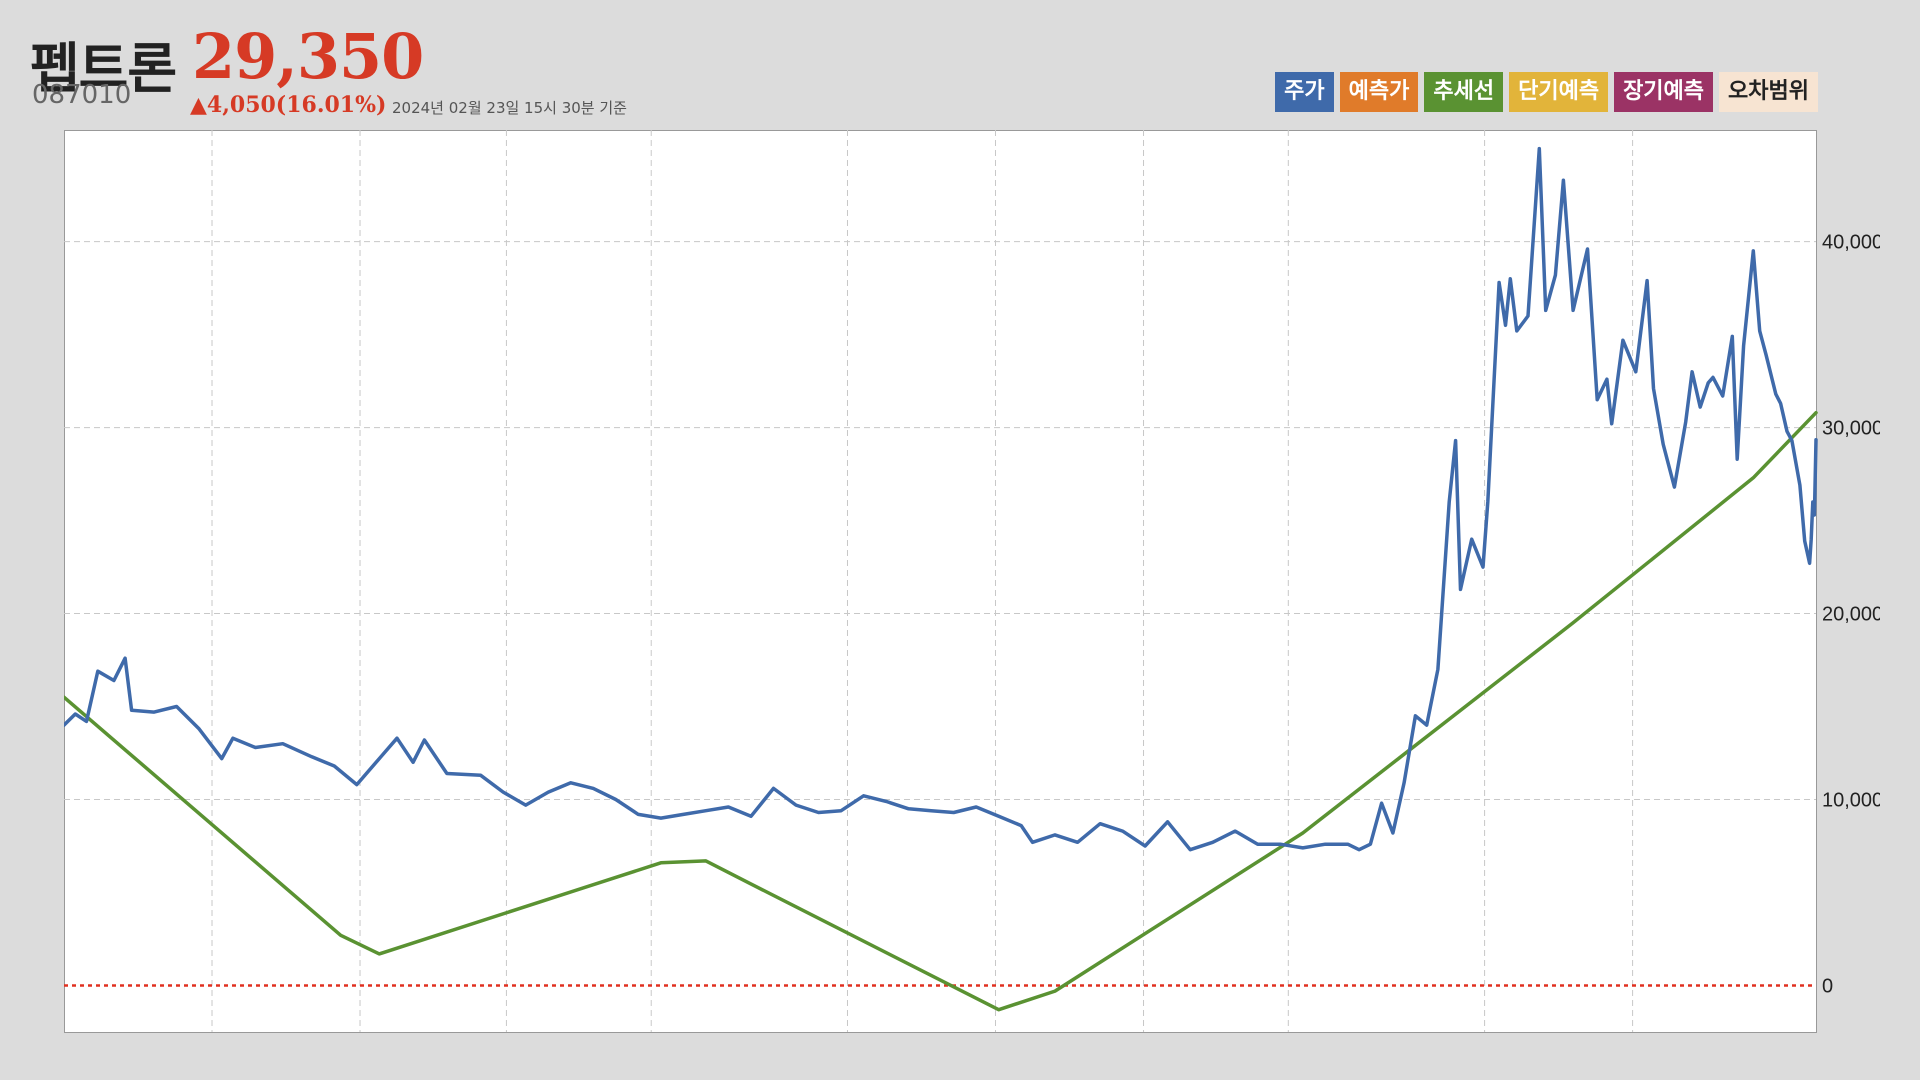 This screenshot has height=1080, width=1920. What do you see at coordinates (509, 108) in the screenshot?
I see `as-of-timestamp: 2024년 02월 23일 15시 30분 기준` at bounding box center [509, 108].